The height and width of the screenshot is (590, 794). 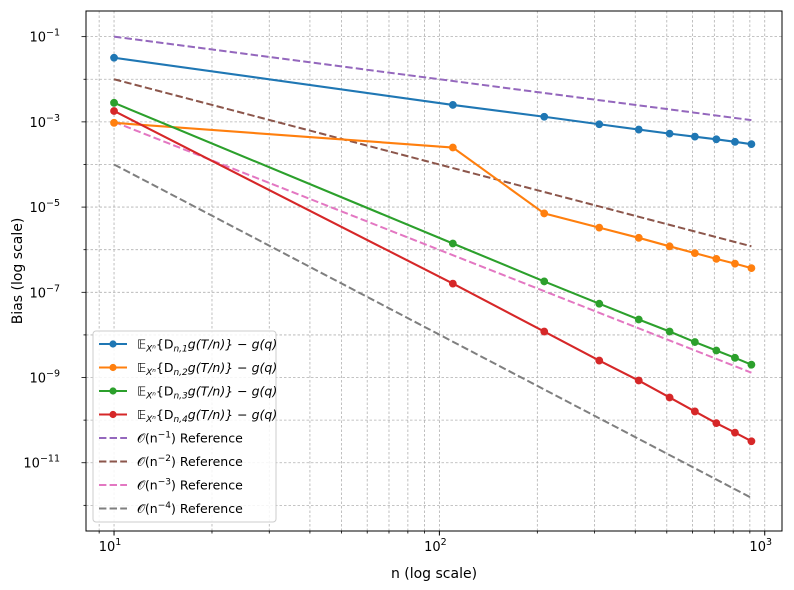 What do you see at coordinates (434, 574) in the screenshot?
I see `x-axis-label: n (log scale)` at bounding box center [434, 574].